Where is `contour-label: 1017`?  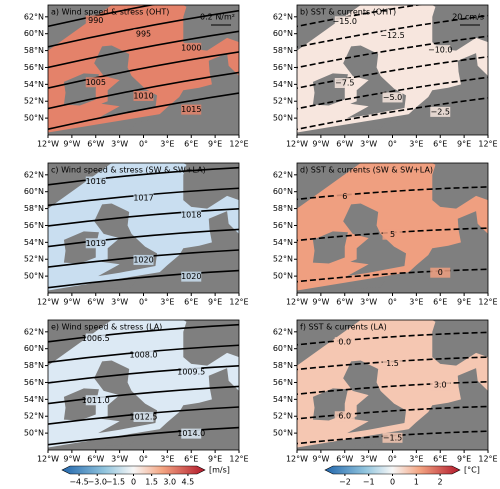
contour-label: 1017 is located at coordinates (143, 198).